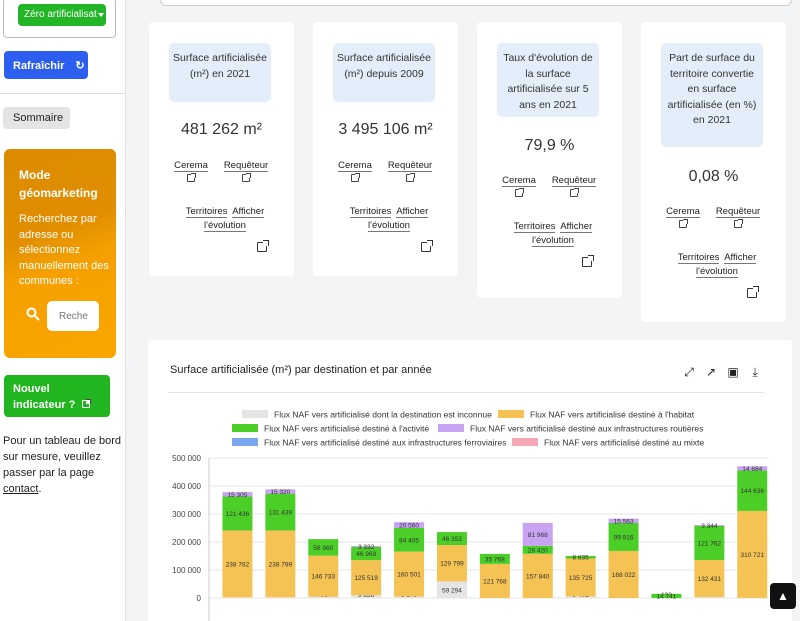 The image size is (800, 621). What do you see at coordinates (733, 372) in the screenshot?
I see `image-icon: ▣` at bounding box center [733, 372].